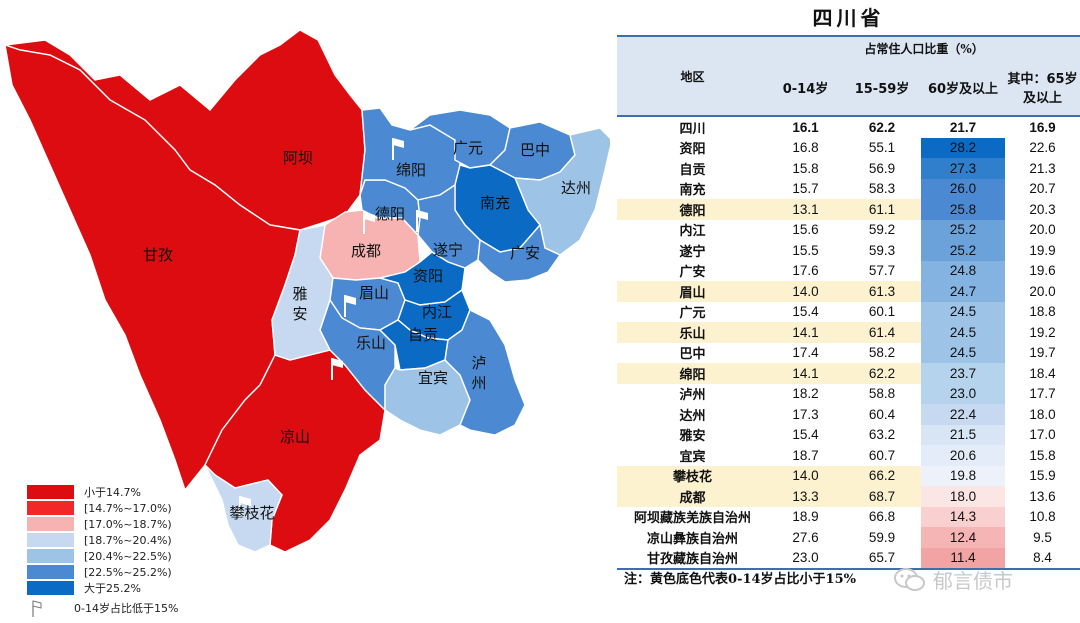 This screenshot has height=623, width=1080. I want to click on cell-value: 25.8, so click(963, 209).